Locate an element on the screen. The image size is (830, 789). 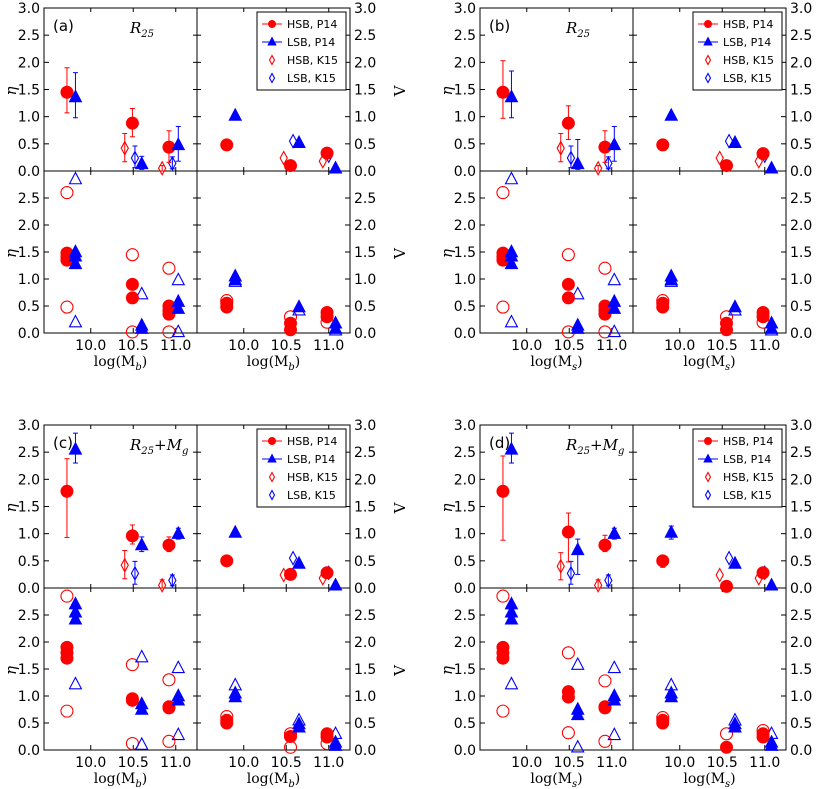
panel-annotation: R25+Mg is located at coordinates (594, 446).